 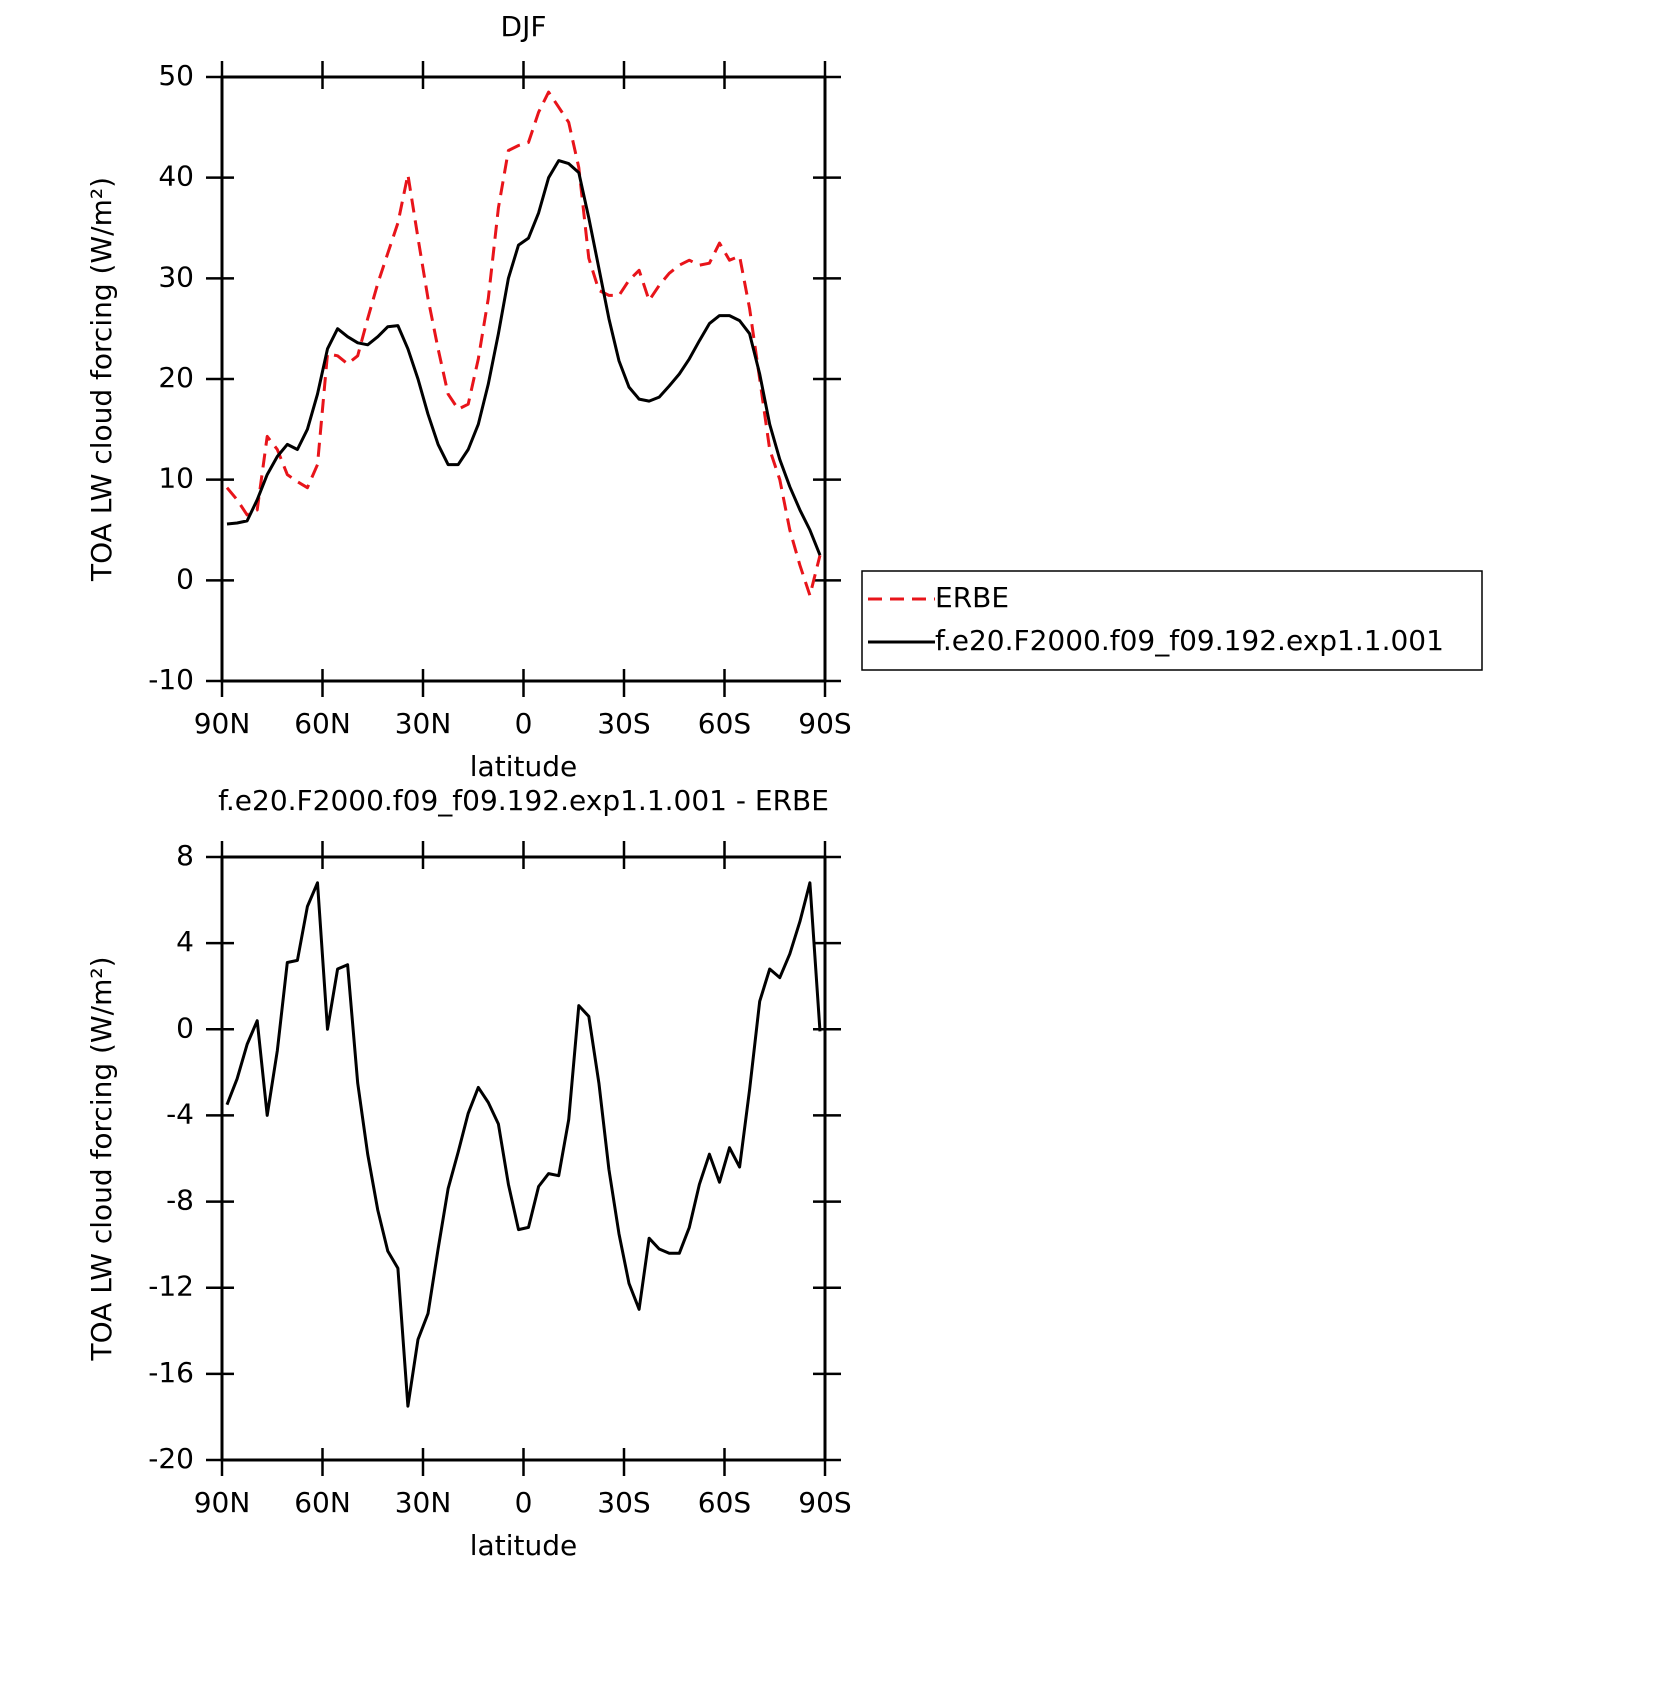 I want to click on y-tick-label: 20, so click(x=176, y=377).